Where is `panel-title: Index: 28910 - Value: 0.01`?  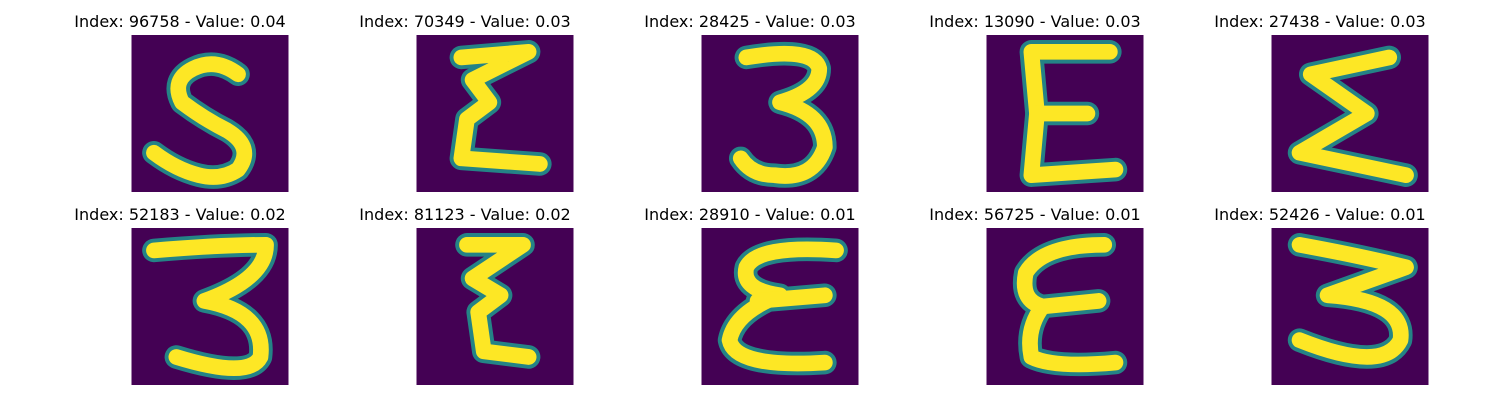 panel-title: Index: 28910 - Value: 0.01 is located at coordinates (750, 214).